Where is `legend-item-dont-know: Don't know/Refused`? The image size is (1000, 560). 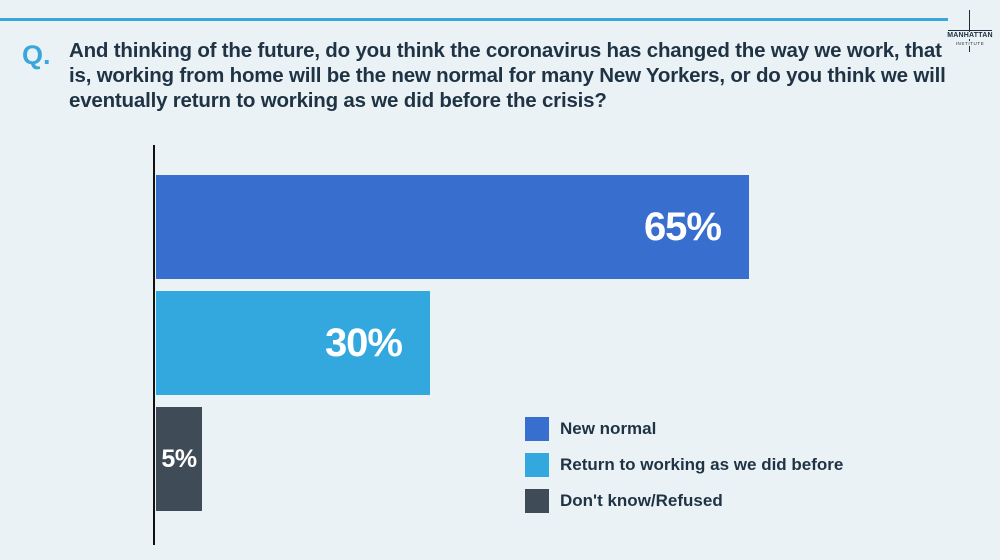 legend-item-dont-know: Don't know/Refused is located at coordinates (684, 501).